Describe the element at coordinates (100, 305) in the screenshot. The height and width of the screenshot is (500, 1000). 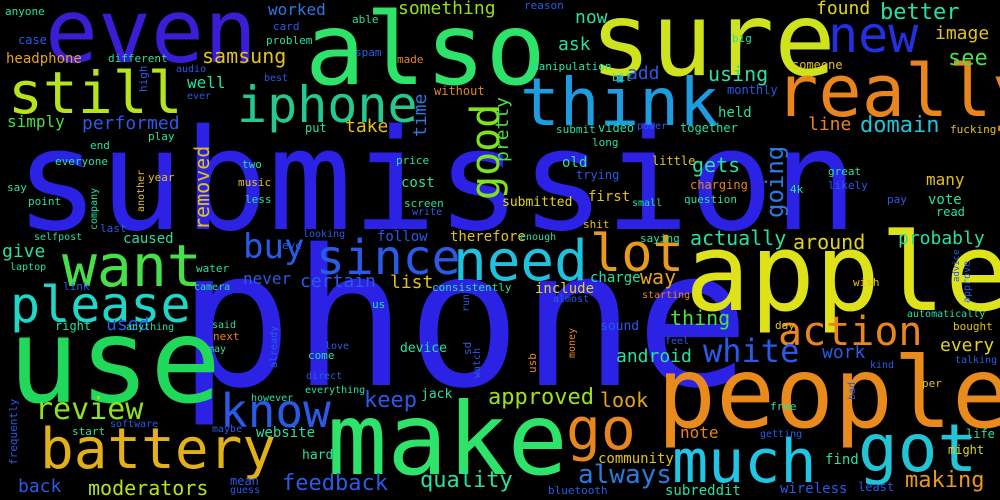
I see `word-please: please` at that location.